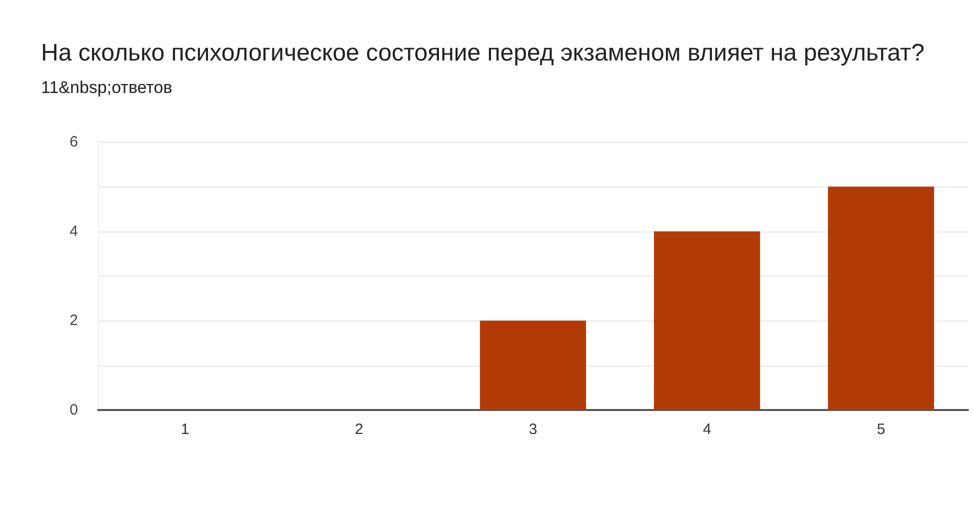  Describe the element at coordinates (74, 410) in the screenshot. I see `y-tick-label: 0` at that location.